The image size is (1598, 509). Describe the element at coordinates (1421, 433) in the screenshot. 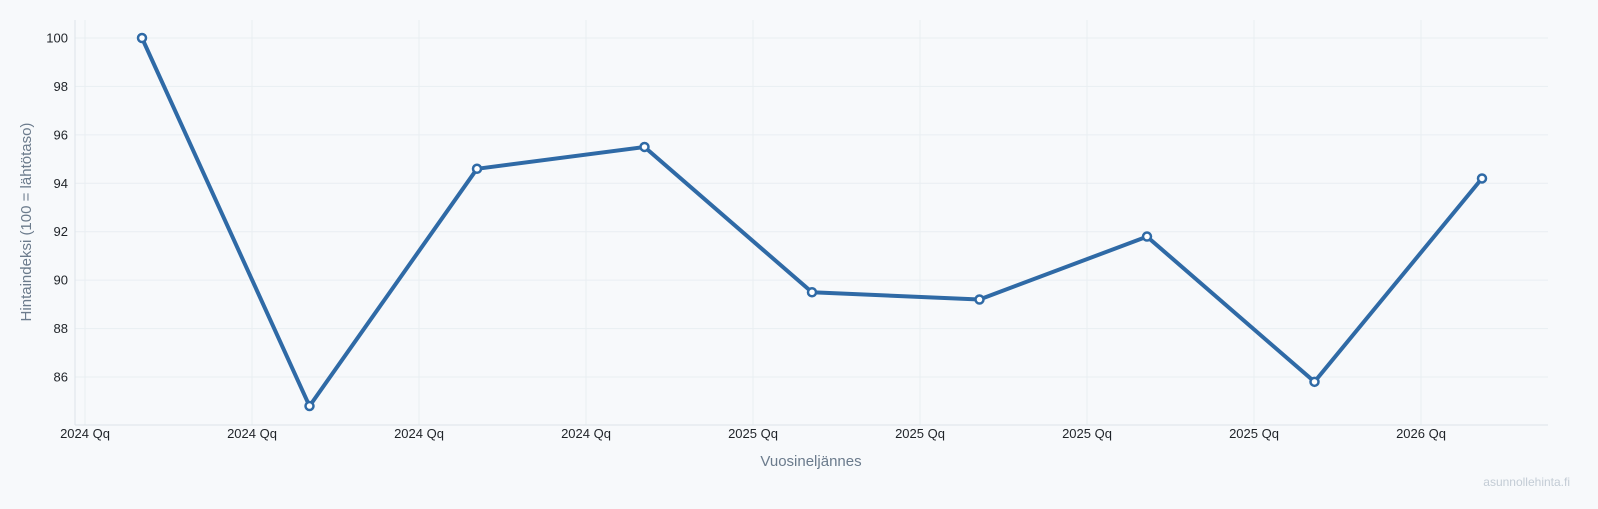

I see `x-tick-label: 2026 Qq` at that location.